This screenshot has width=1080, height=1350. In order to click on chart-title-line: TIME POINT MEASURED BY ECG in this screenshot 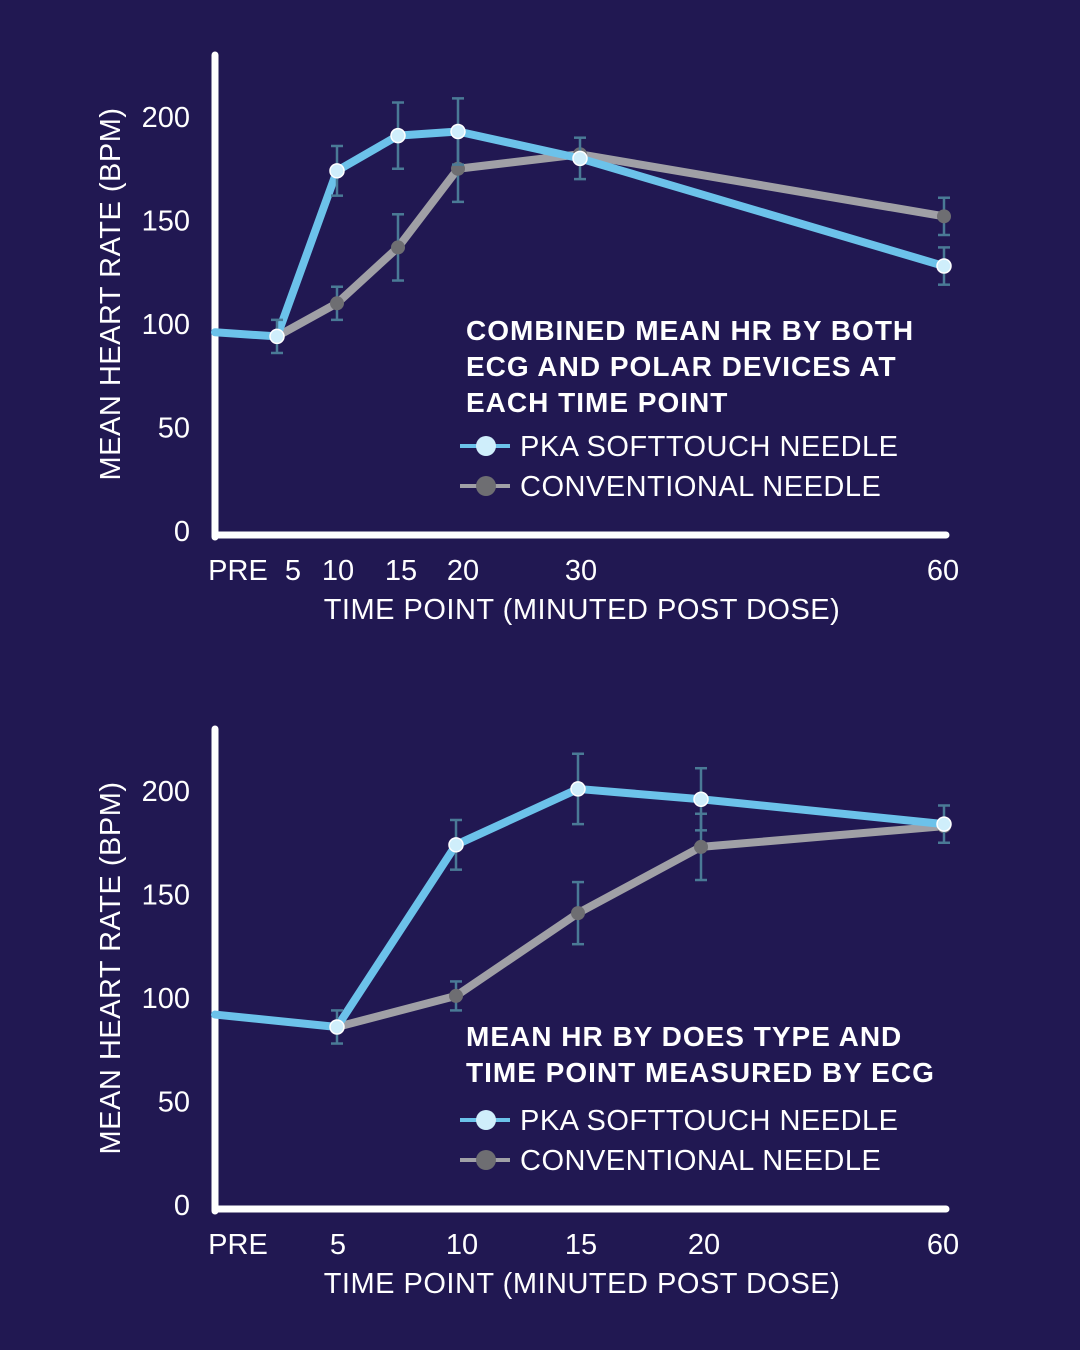, I will do `click(700, 1072)`.